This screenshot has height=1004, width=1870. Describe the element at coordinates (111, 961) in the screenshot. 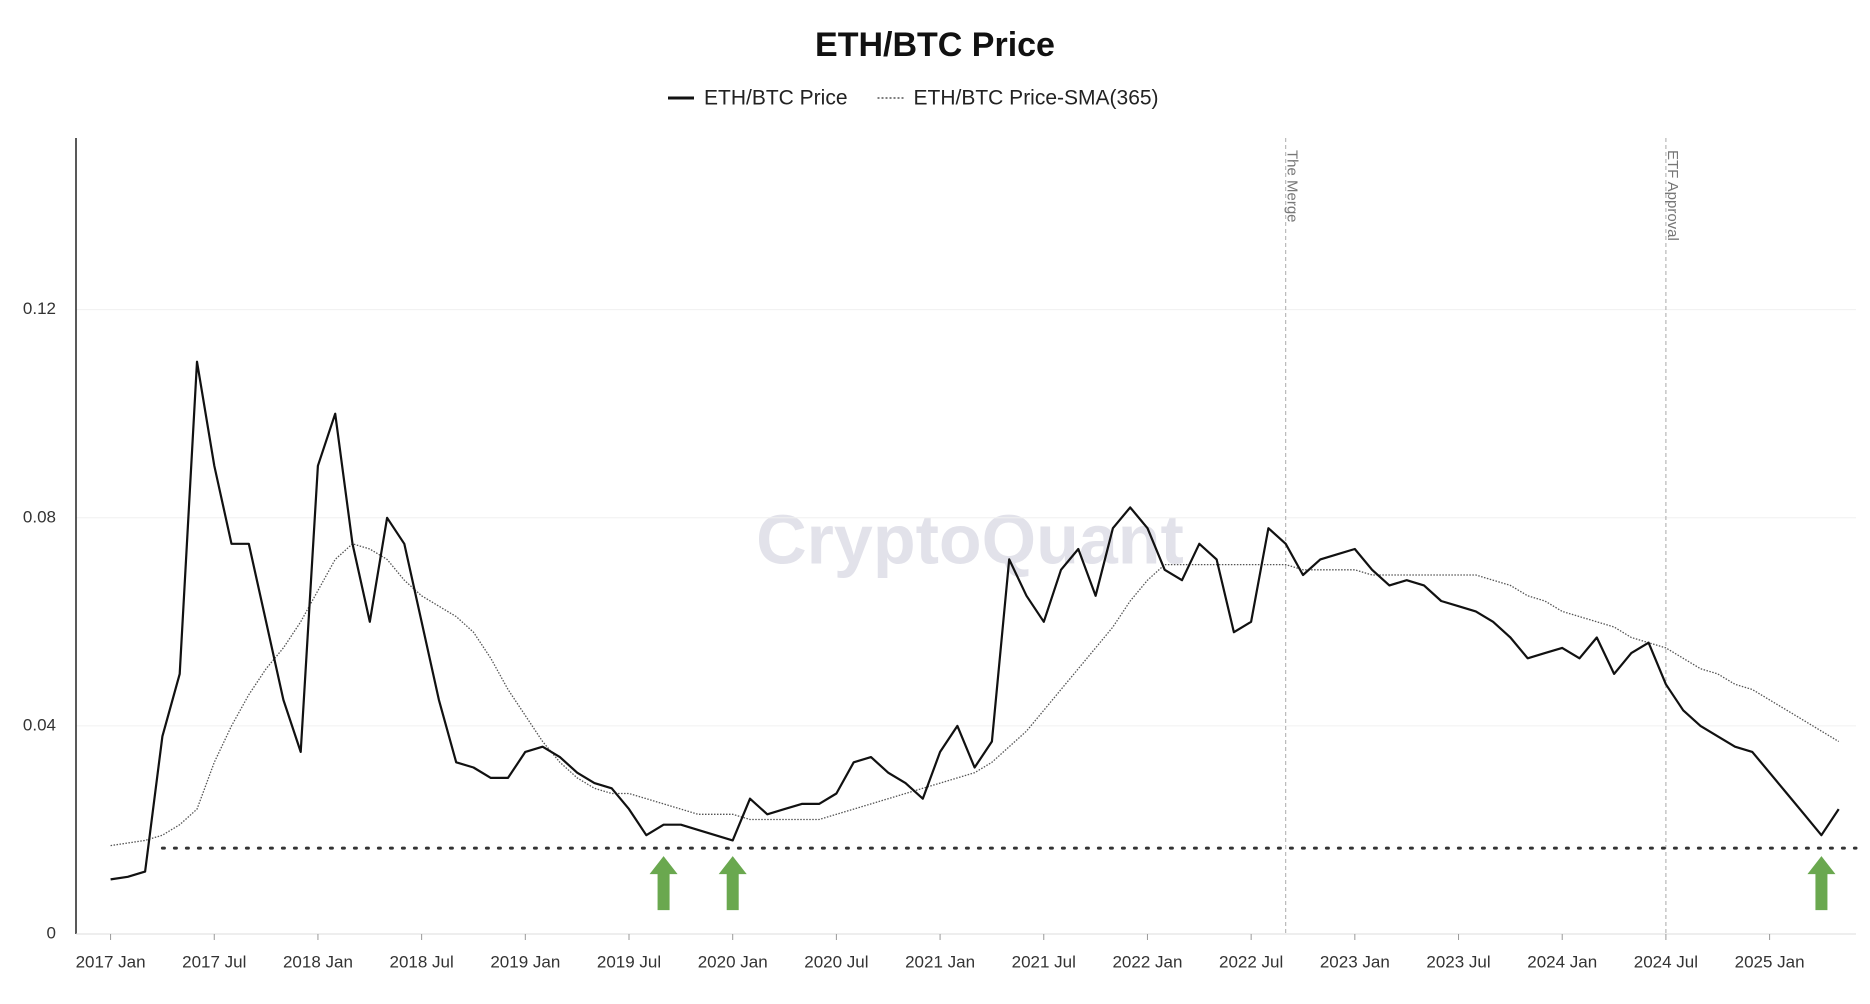

I see `x-tick-label: 2017 Jan` at that location.